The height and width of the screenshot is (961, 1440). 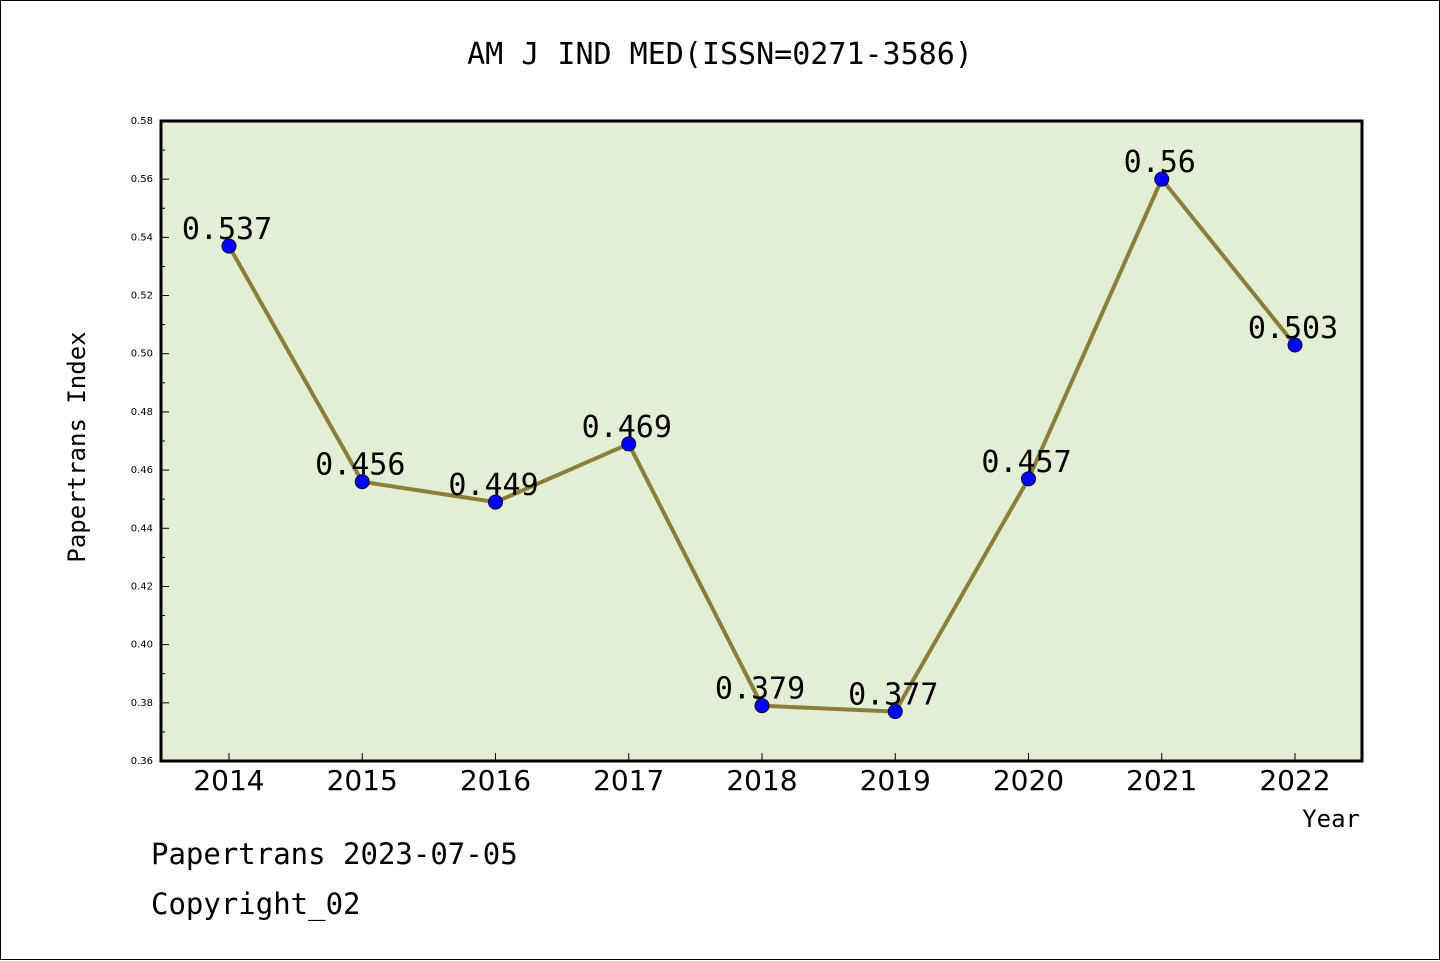 I want to click on x-tick-label: 2018, so click(x=761, y=780).